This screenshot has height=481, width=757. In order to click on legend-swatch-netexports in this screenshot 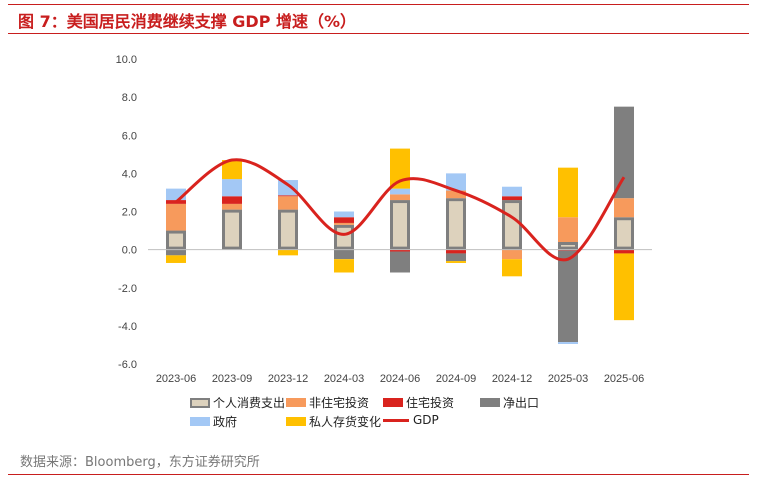, I will do `click(490, 402)`.